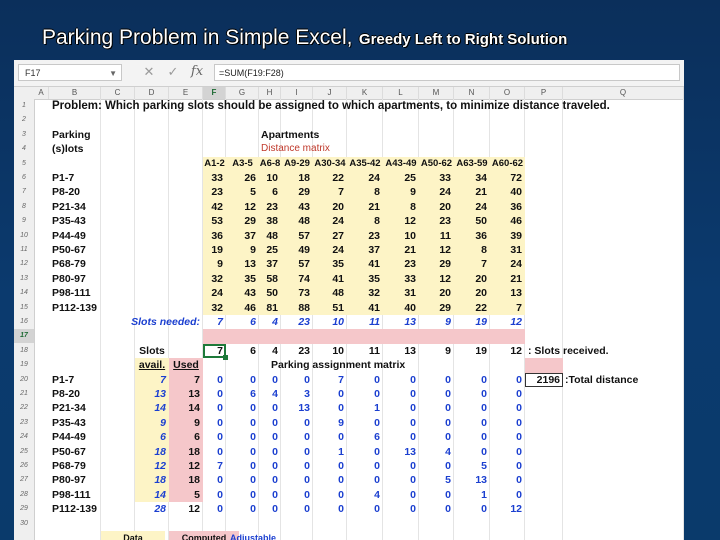 The height and width of the screenshot is (540, 720). What do you see at coordinates (186, 466) in the screenshot?
I see `used-cell: 12` at bounding box center [186, 466].